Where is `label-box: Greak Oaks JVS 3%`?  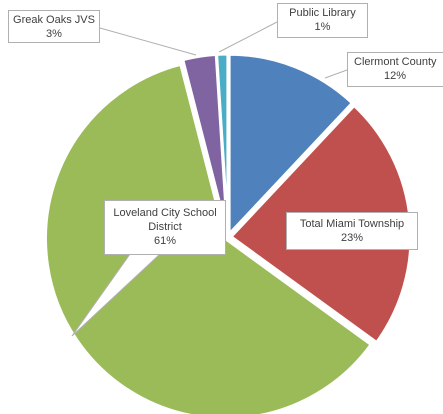
label-box: Greak Oaks JVS 3% is located at coordinates (54, 26).